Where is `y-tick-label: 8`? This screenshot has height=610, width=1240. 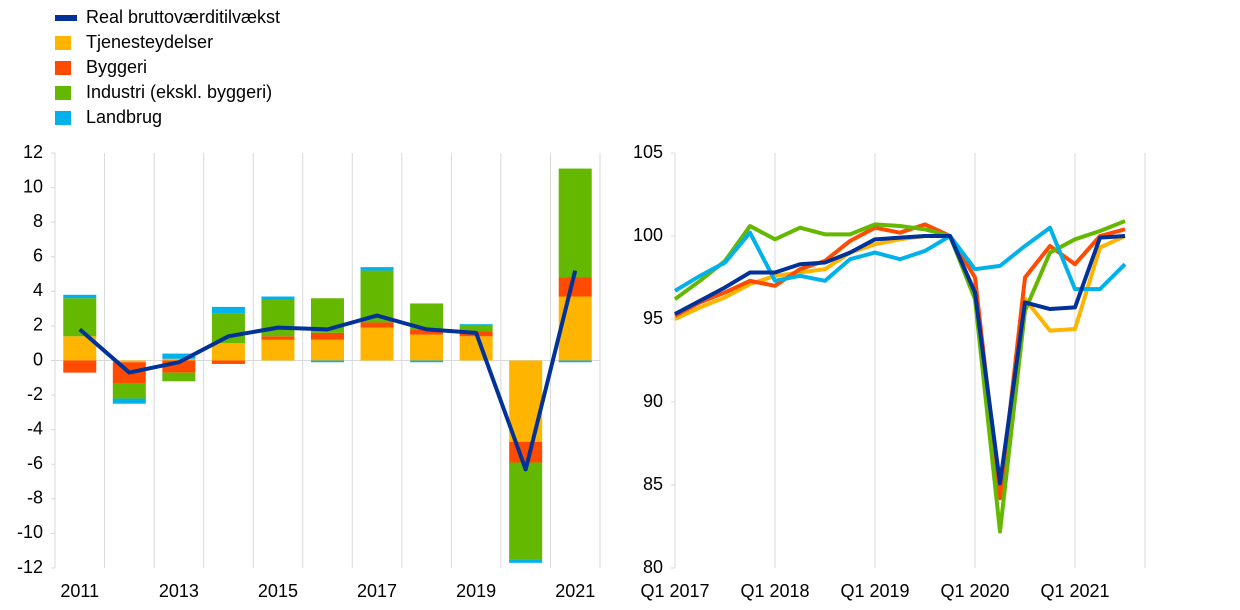 y-tick-label: 8 is located at coordinates (38, 221).